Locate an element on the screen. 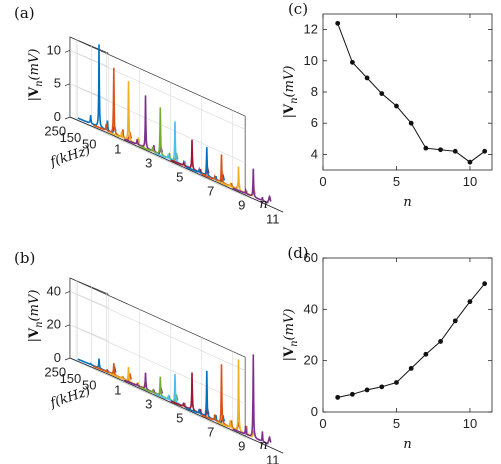  y-tick-label: 12 is located at coordinates (311, 29).